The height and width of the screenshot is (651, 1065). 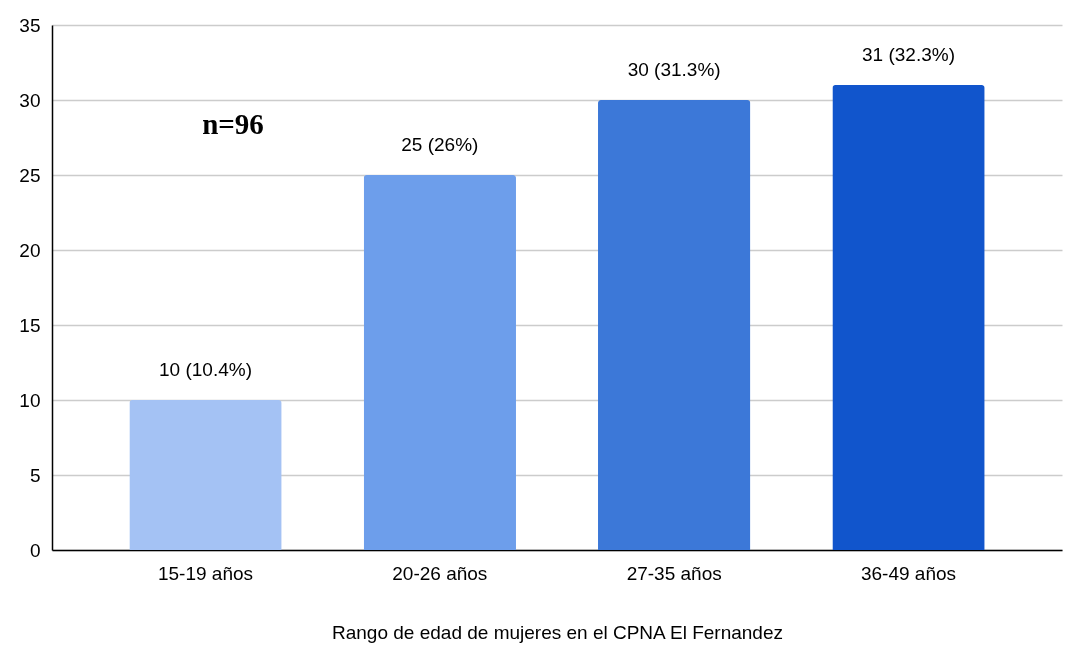 I want to click on data-label: 30 (31.3%), so click(x=674, y=69).